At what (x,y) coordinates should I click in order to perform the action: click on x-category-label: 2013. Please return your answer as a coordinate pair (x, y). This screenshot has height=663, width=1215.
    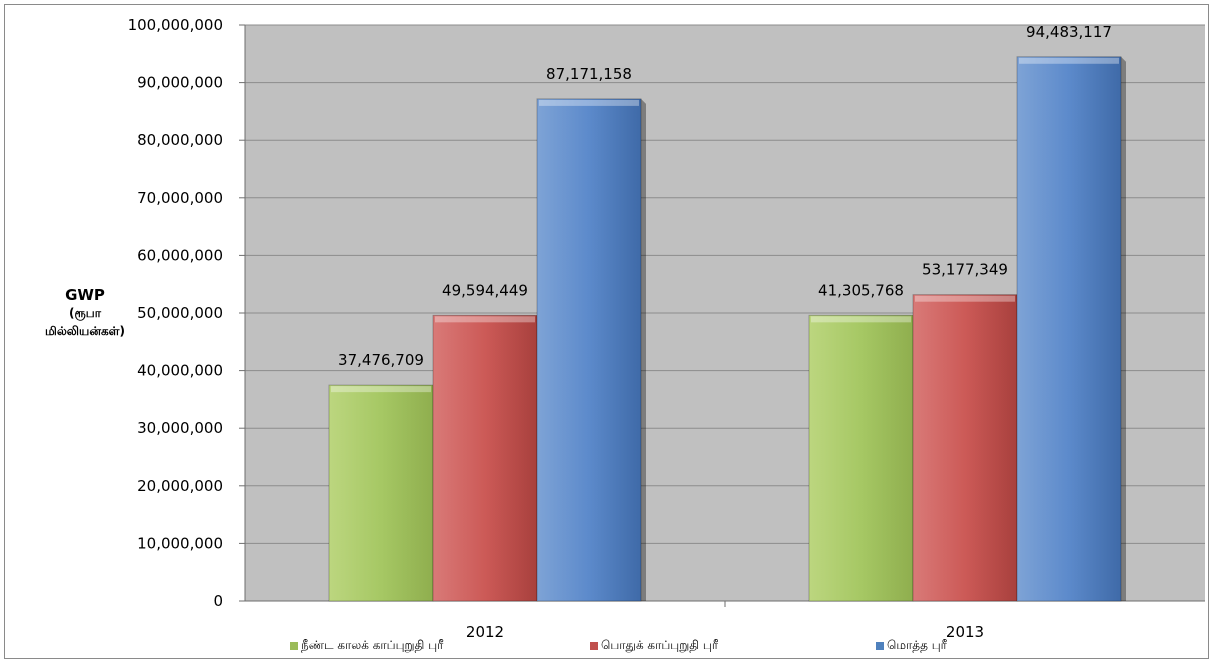
    Looking at the image, I should click on (965, 632).